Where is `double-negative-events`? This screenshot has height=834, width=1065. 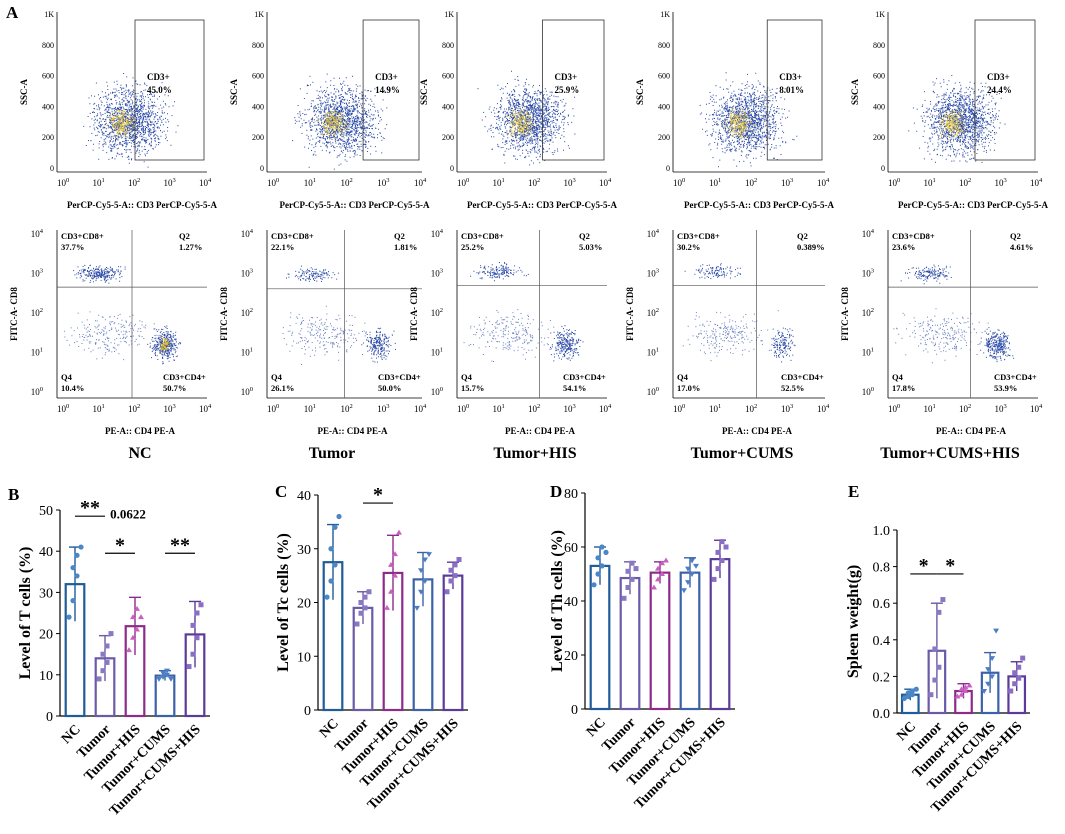
double-negative-events is located at coordinates (110, 336).